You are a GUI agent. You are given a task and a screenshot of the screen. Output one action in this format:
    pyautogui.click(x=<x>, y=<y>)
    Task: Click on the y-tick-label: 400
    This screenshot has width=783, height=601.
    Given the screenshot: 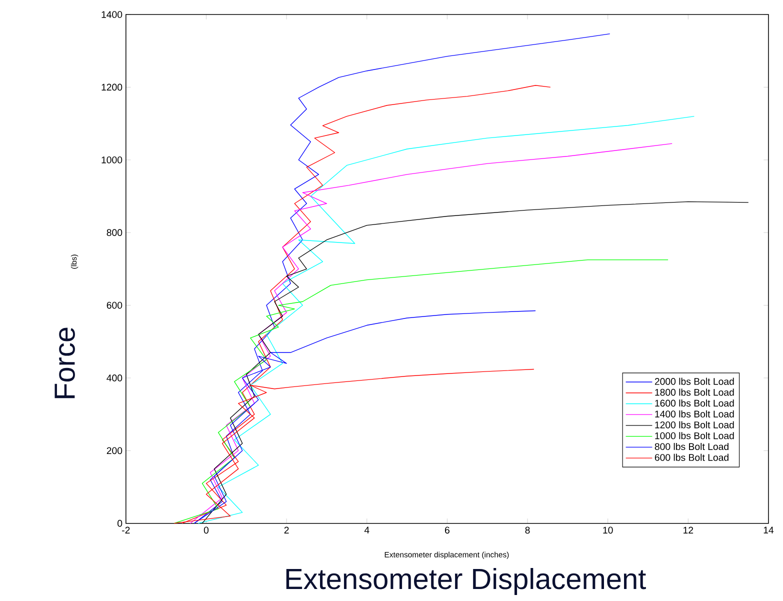 What is the action you would take?
    pyautogui.click(x=114, y=378)
    